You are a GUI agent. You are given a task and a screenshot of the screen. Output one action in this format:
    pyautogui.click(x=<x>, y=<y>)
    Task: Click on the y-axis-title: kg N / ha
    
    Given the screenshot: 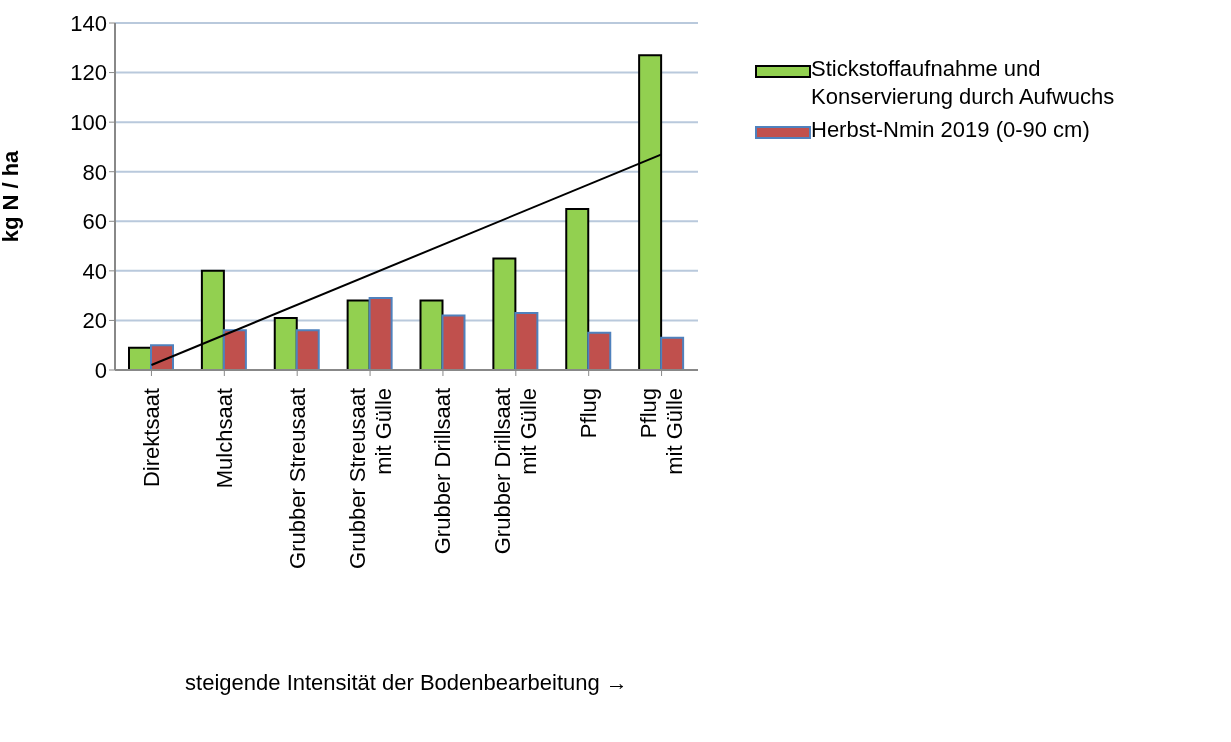 What is the action you would take?
    pyautogui.click(x=11, y=196)
    